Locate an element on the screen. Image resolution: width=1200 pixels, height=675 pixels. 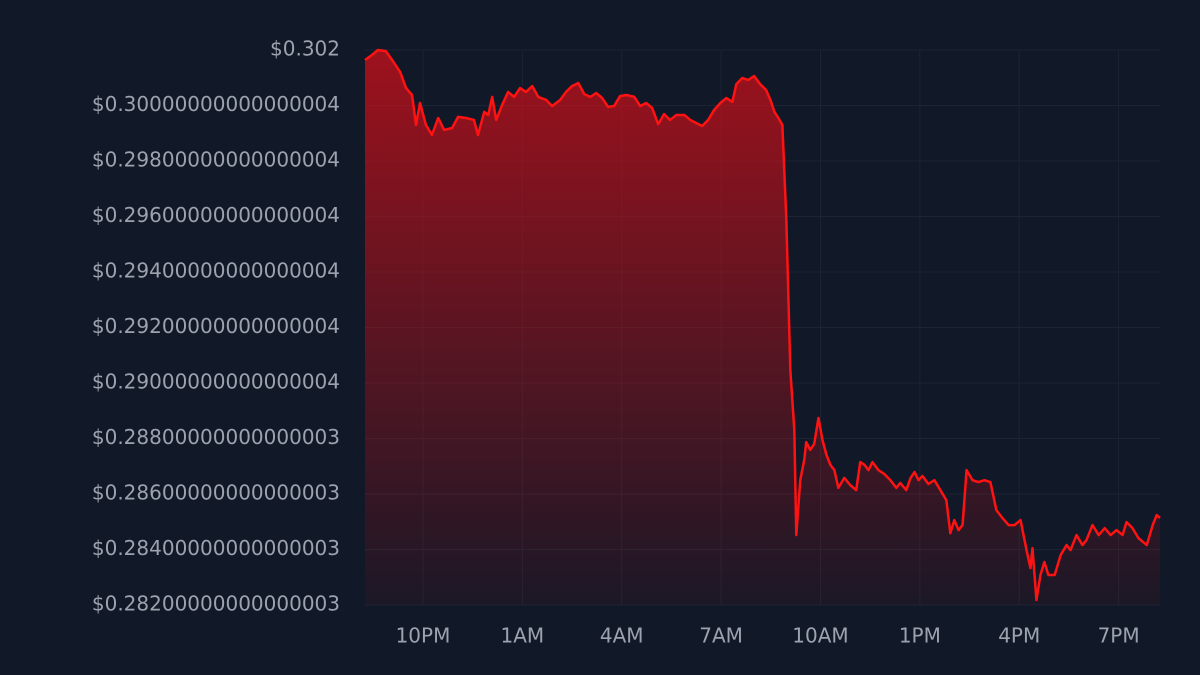
y-tick-label: $0.302 is located at coordinates (305, 49).